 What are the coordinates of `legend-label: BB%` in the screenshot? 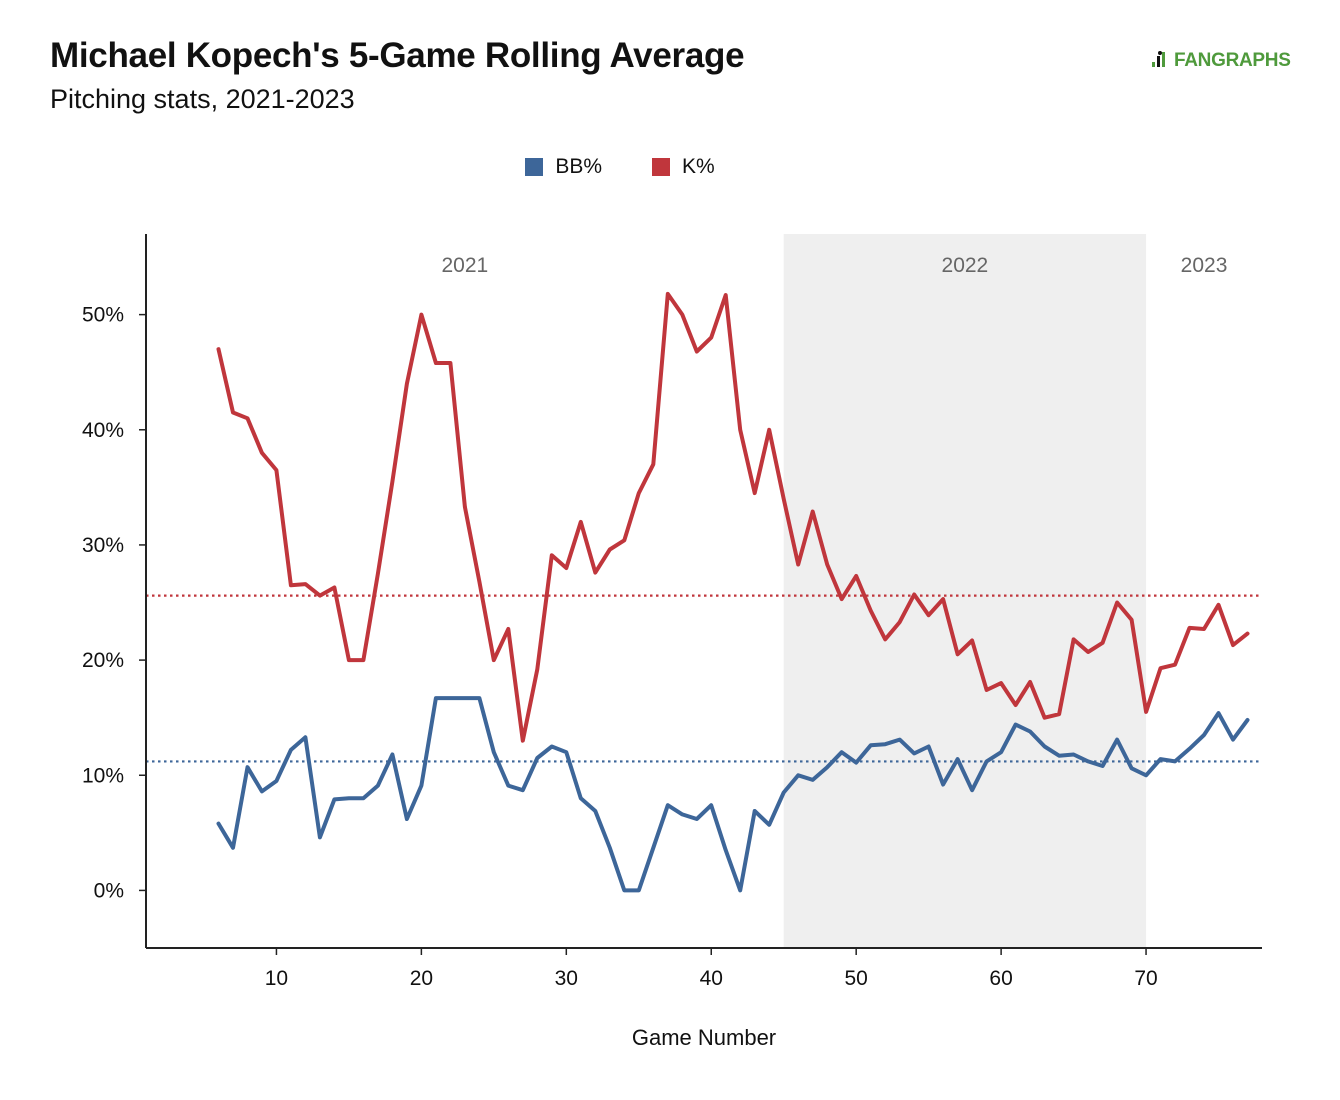 It's located at (578, 166).